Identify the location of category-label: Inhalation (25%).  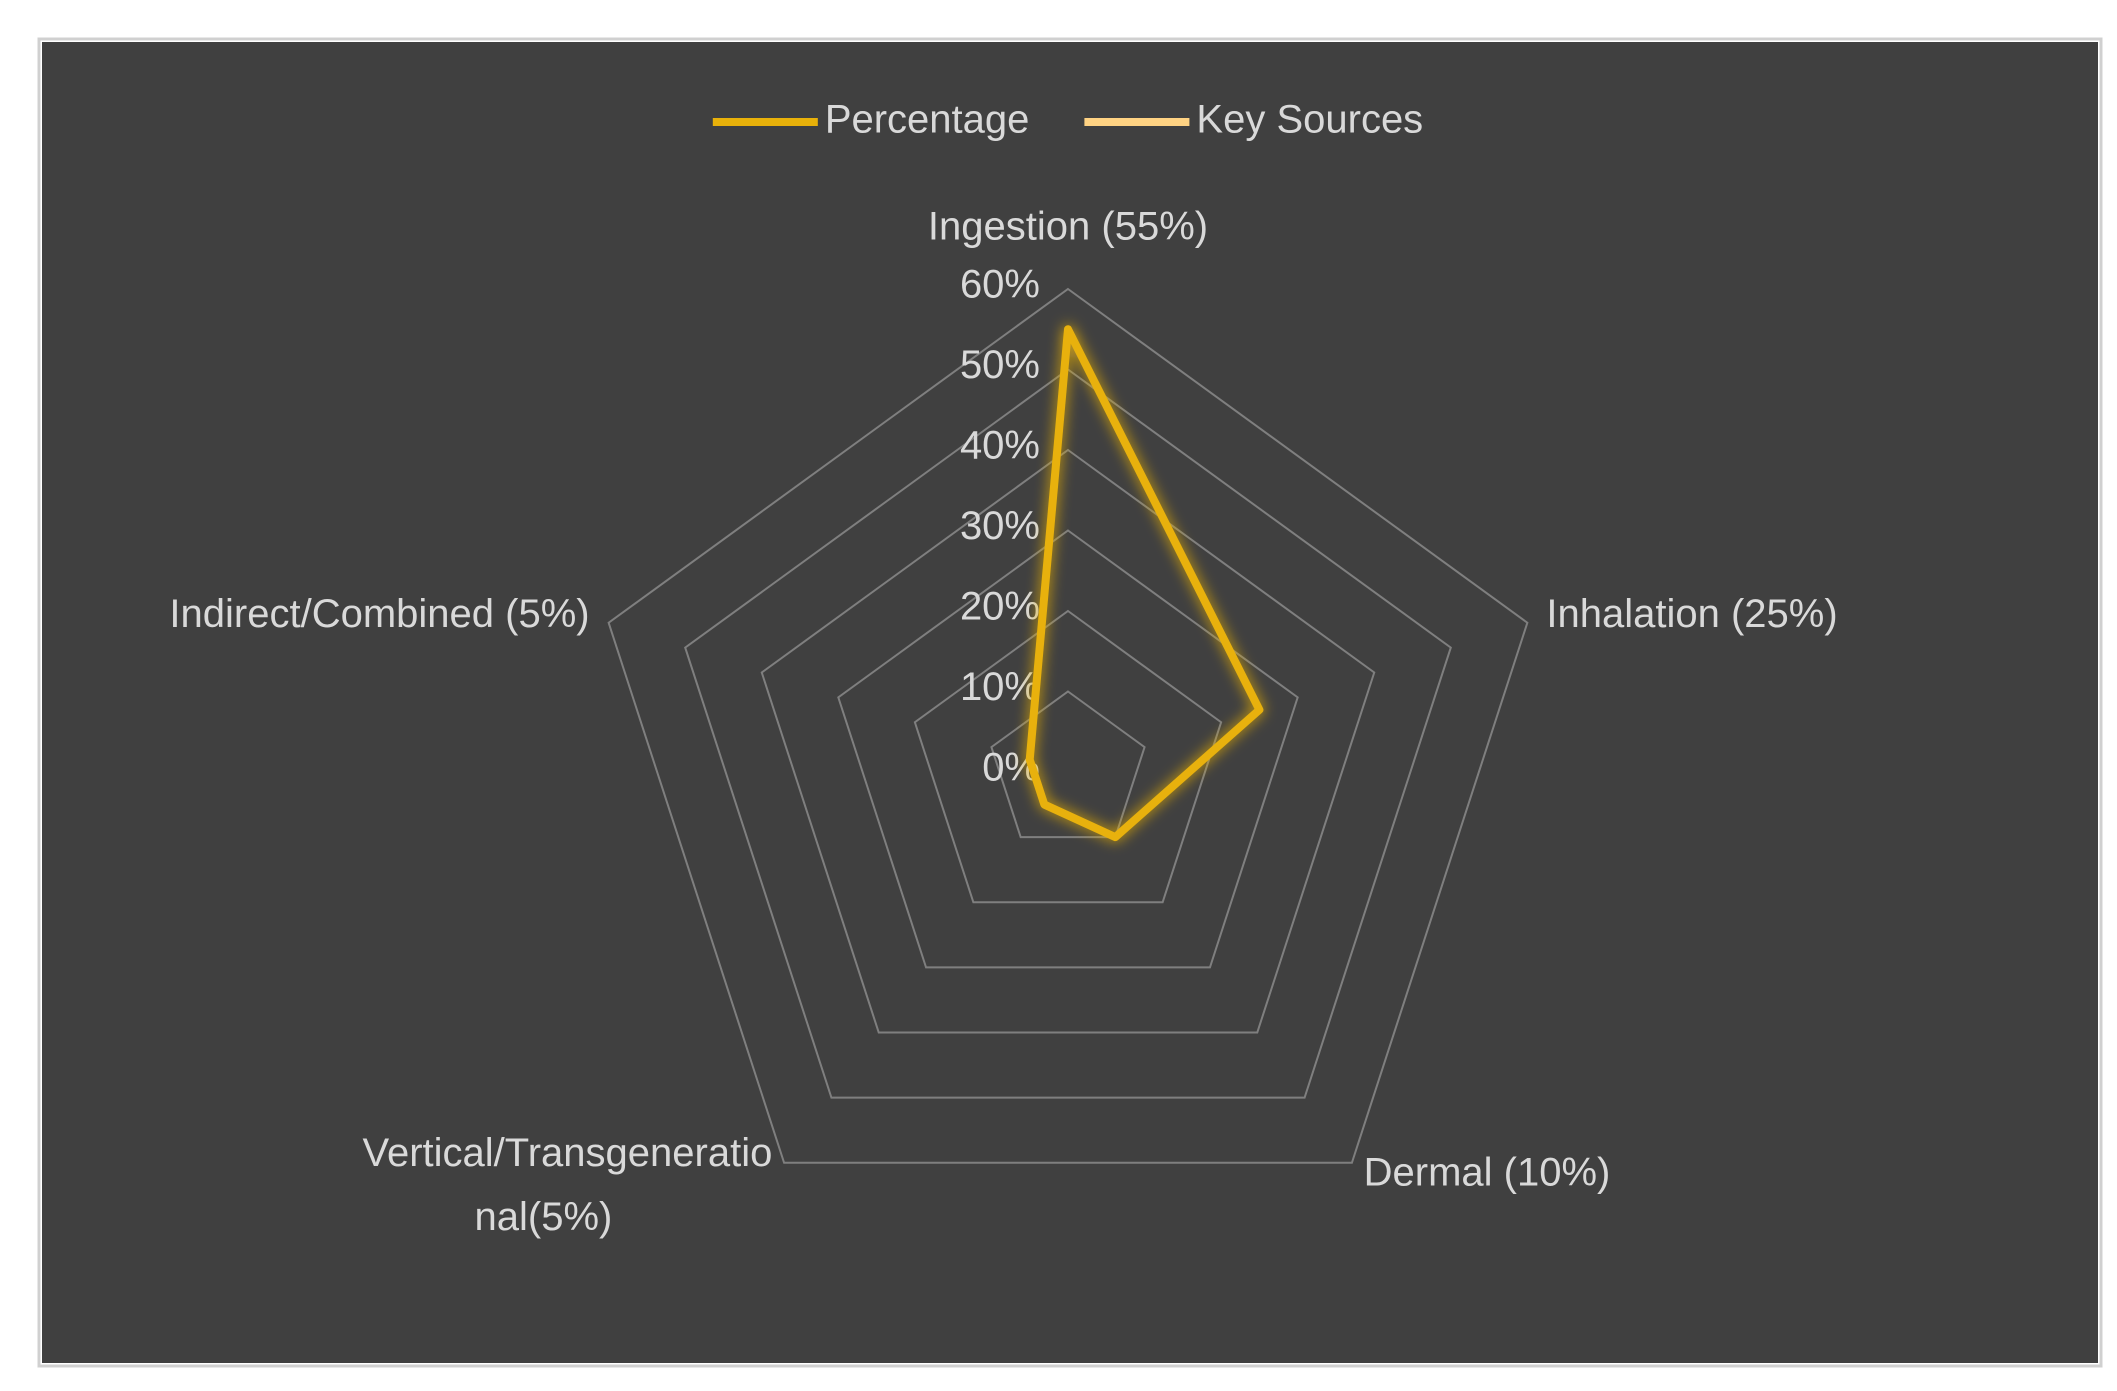
(1691, 614).